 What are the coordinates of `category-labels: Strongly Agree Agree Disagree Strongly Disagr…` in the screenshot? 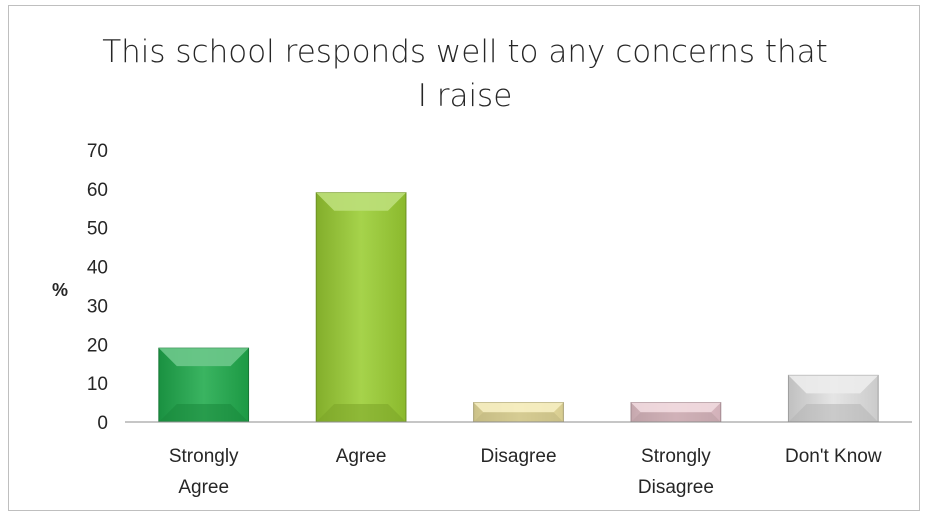 It's located at (525, 472).